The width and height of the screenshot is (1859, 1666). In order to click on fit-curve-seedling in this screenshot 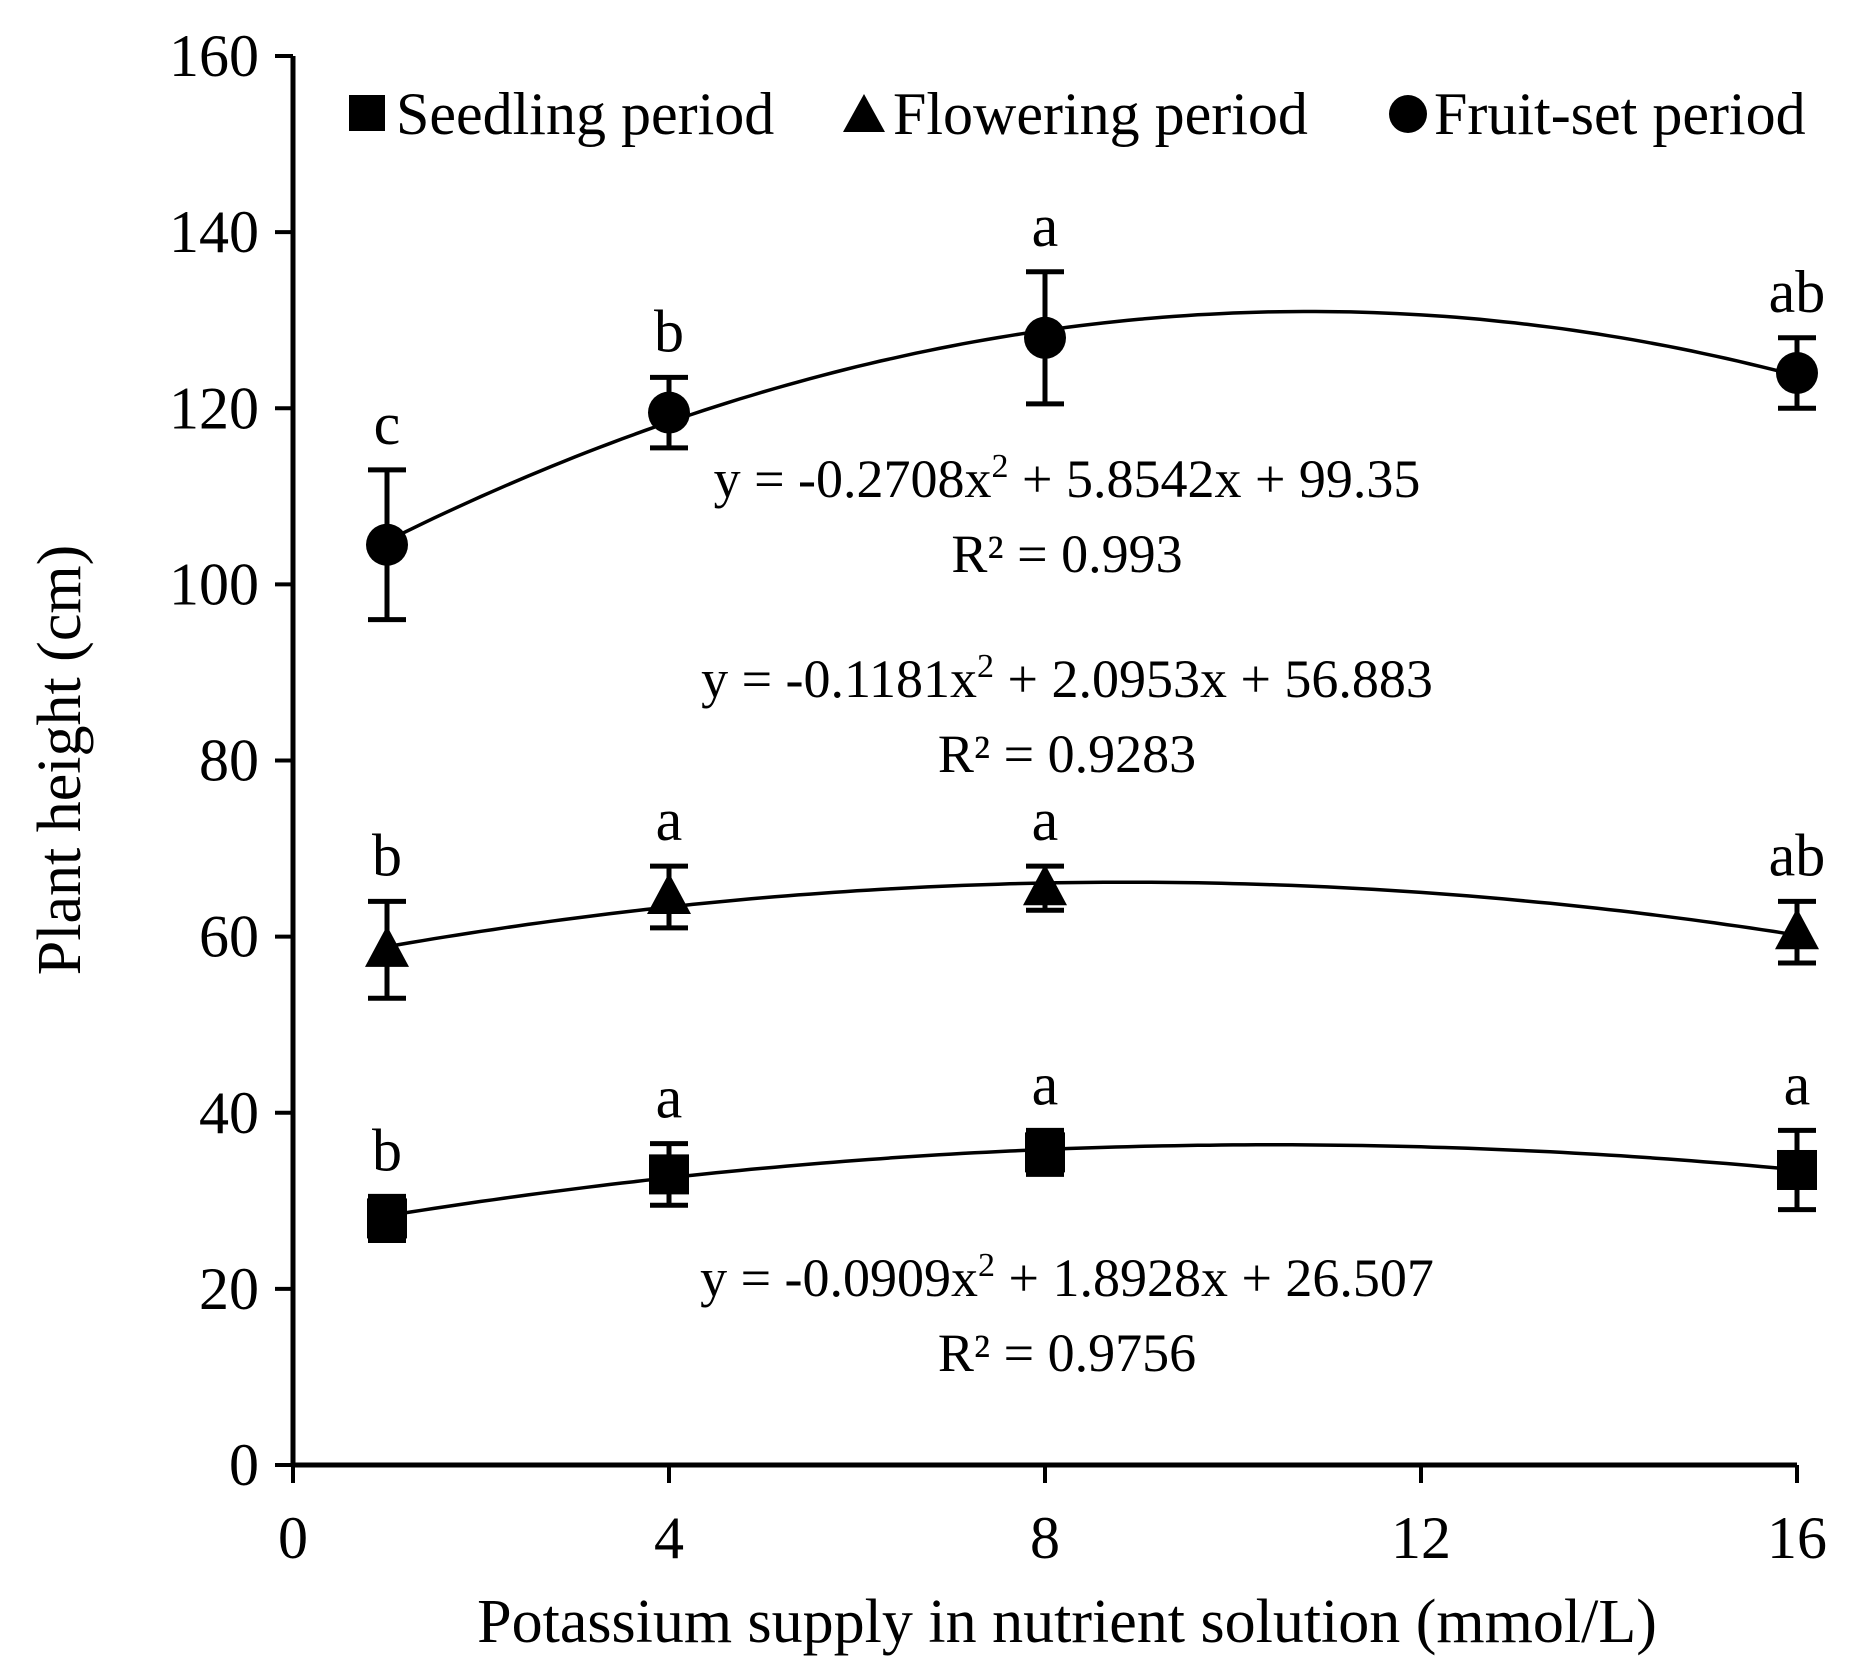, I will do `click(1092, 1180)`.